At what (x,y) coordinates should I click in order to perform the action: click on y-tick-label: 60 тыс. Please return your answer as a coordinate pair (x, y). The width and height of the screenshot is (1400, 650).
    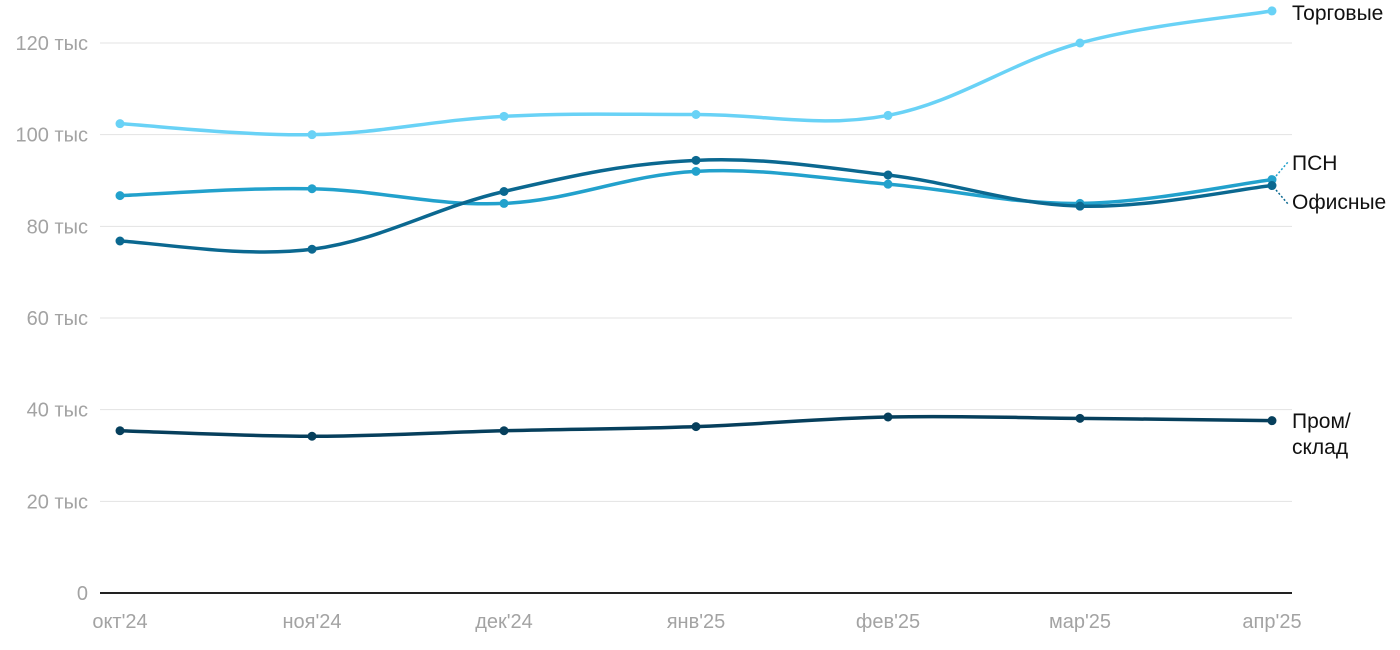
    Looking at the image, I should click on (57, 319).